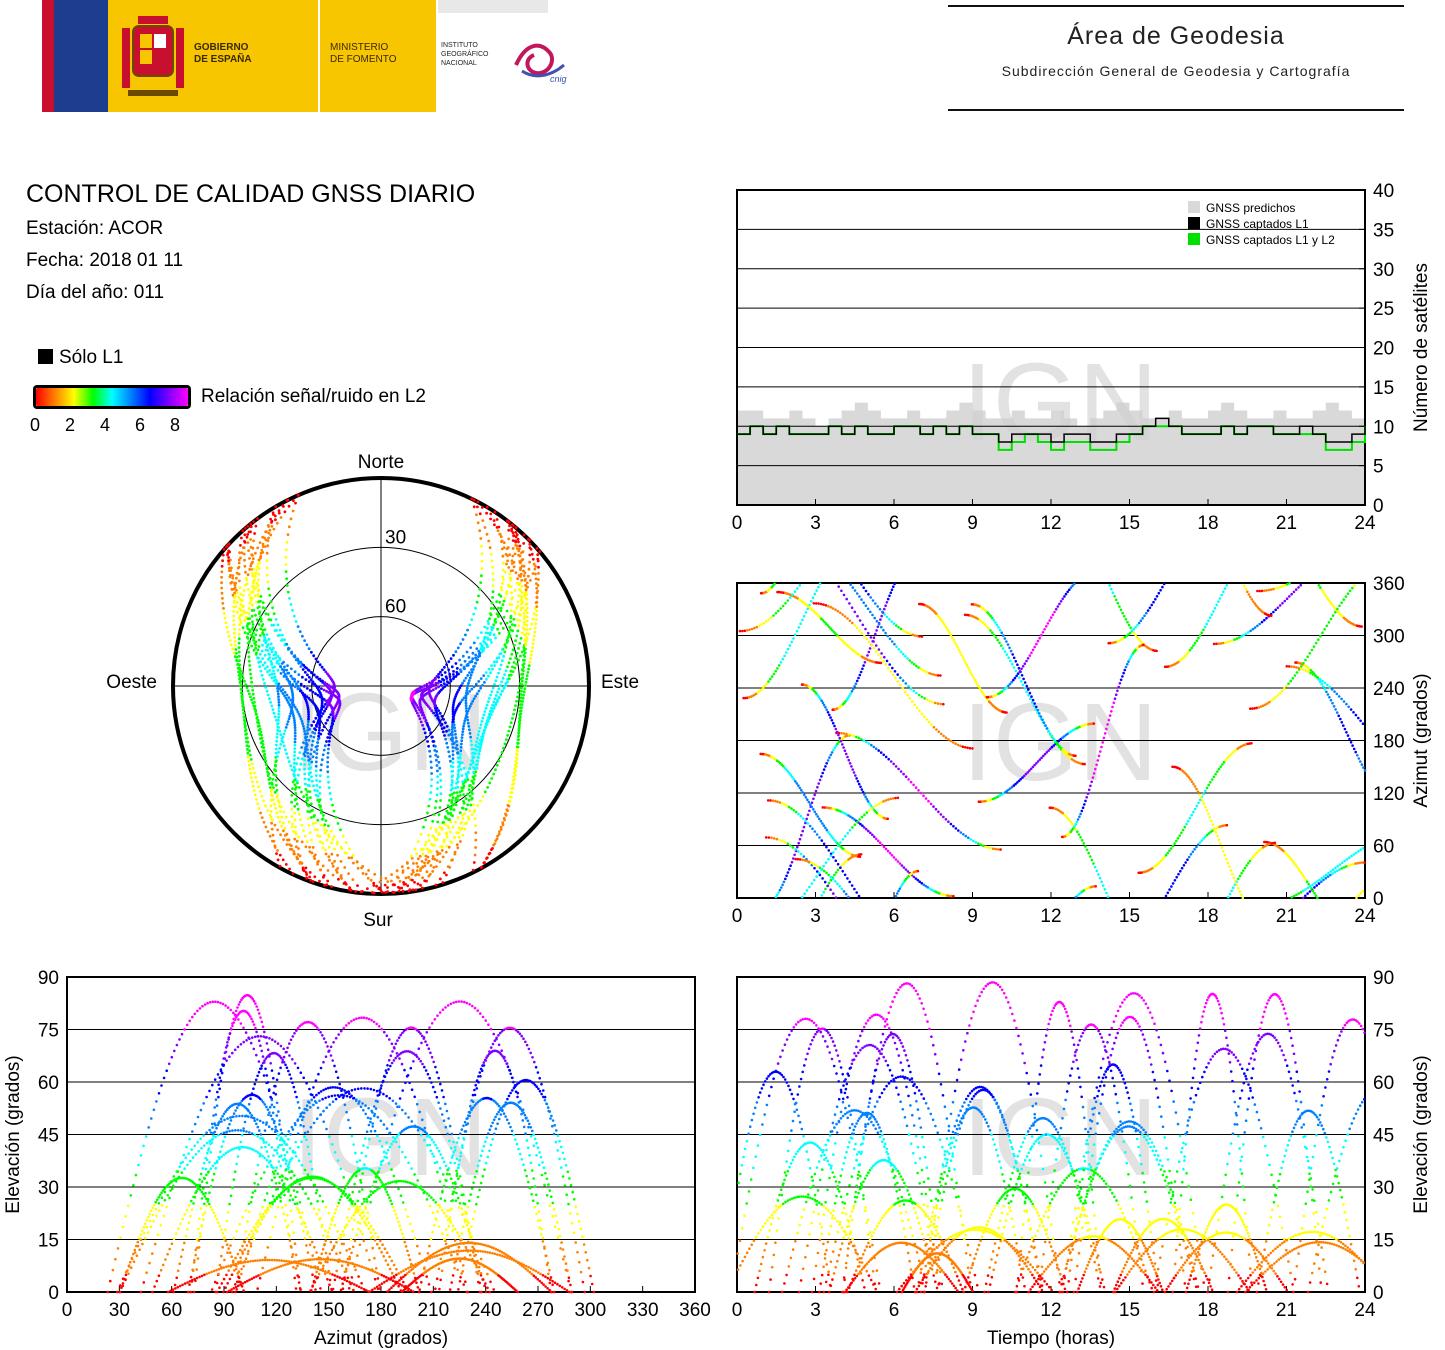  Describe the element at coordinates (1207, 916) in the screenshot. I see `x-tick-label: 18` at that location.